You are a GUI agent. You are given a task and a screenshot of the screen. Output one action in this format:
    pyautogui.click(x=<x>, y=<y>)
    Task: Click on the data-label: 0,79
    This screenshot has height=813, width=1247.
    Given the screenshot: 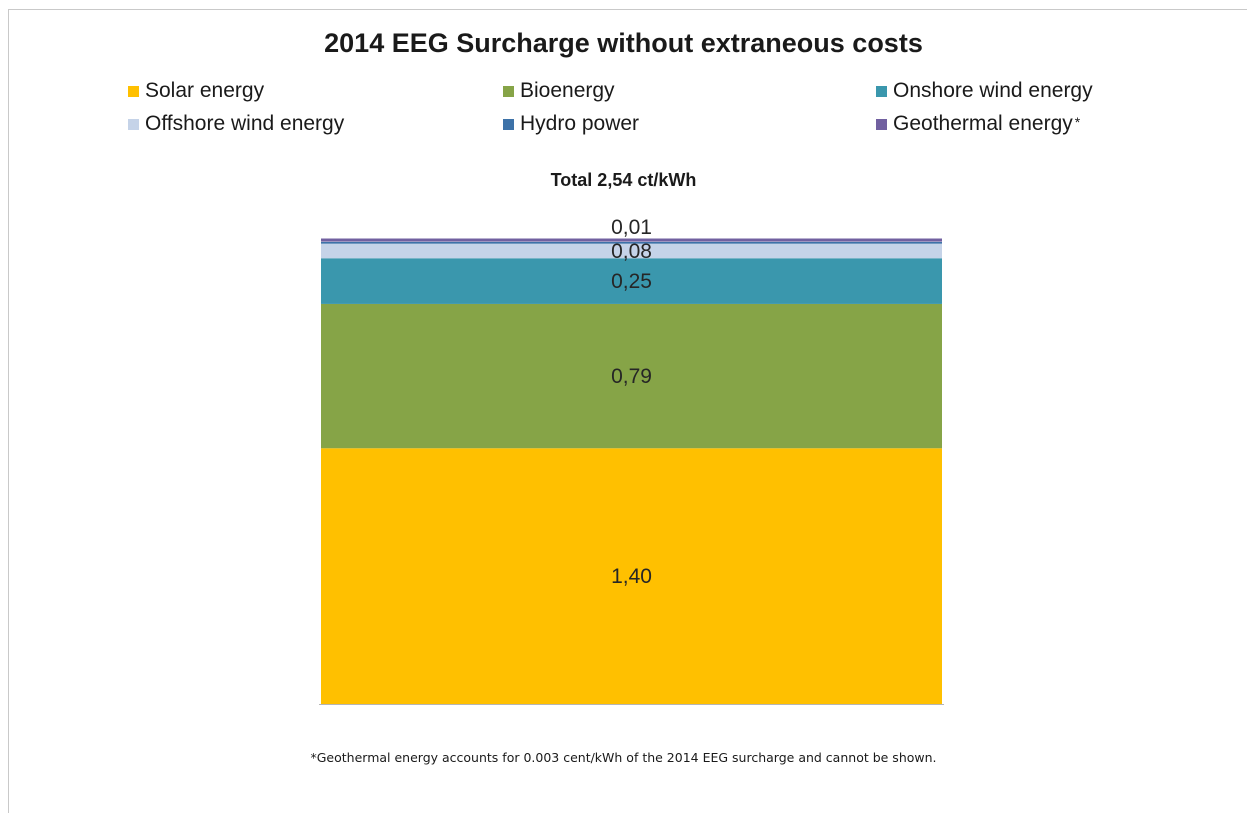 What is the action you would take?
    pyautogui.click(x=631, y=376)
    